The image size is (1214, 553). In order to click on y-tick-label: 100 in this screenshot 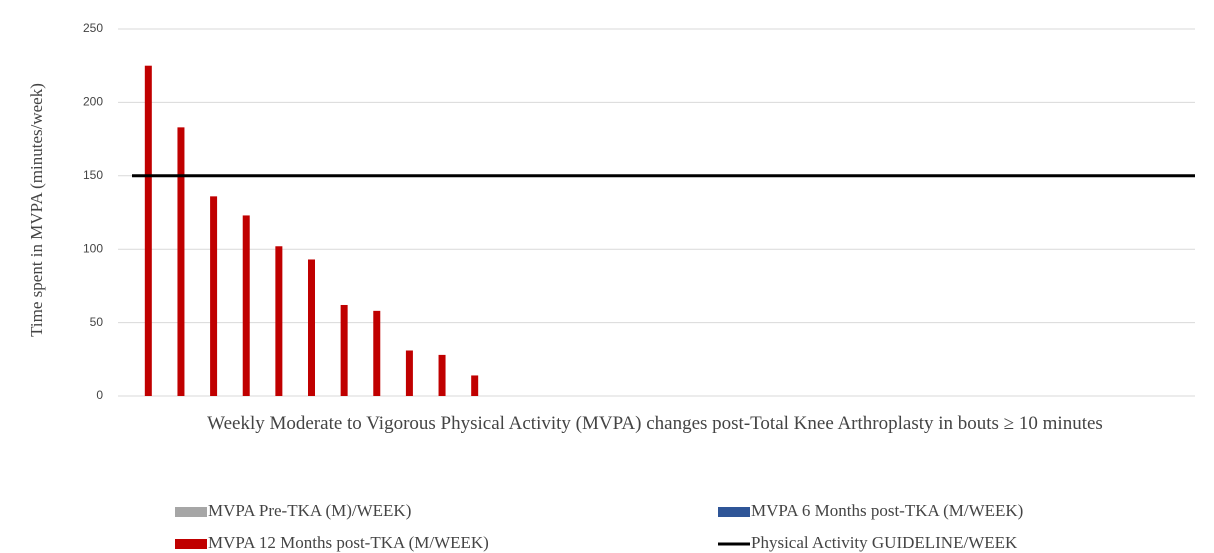, I will do `click(93, 248)`.